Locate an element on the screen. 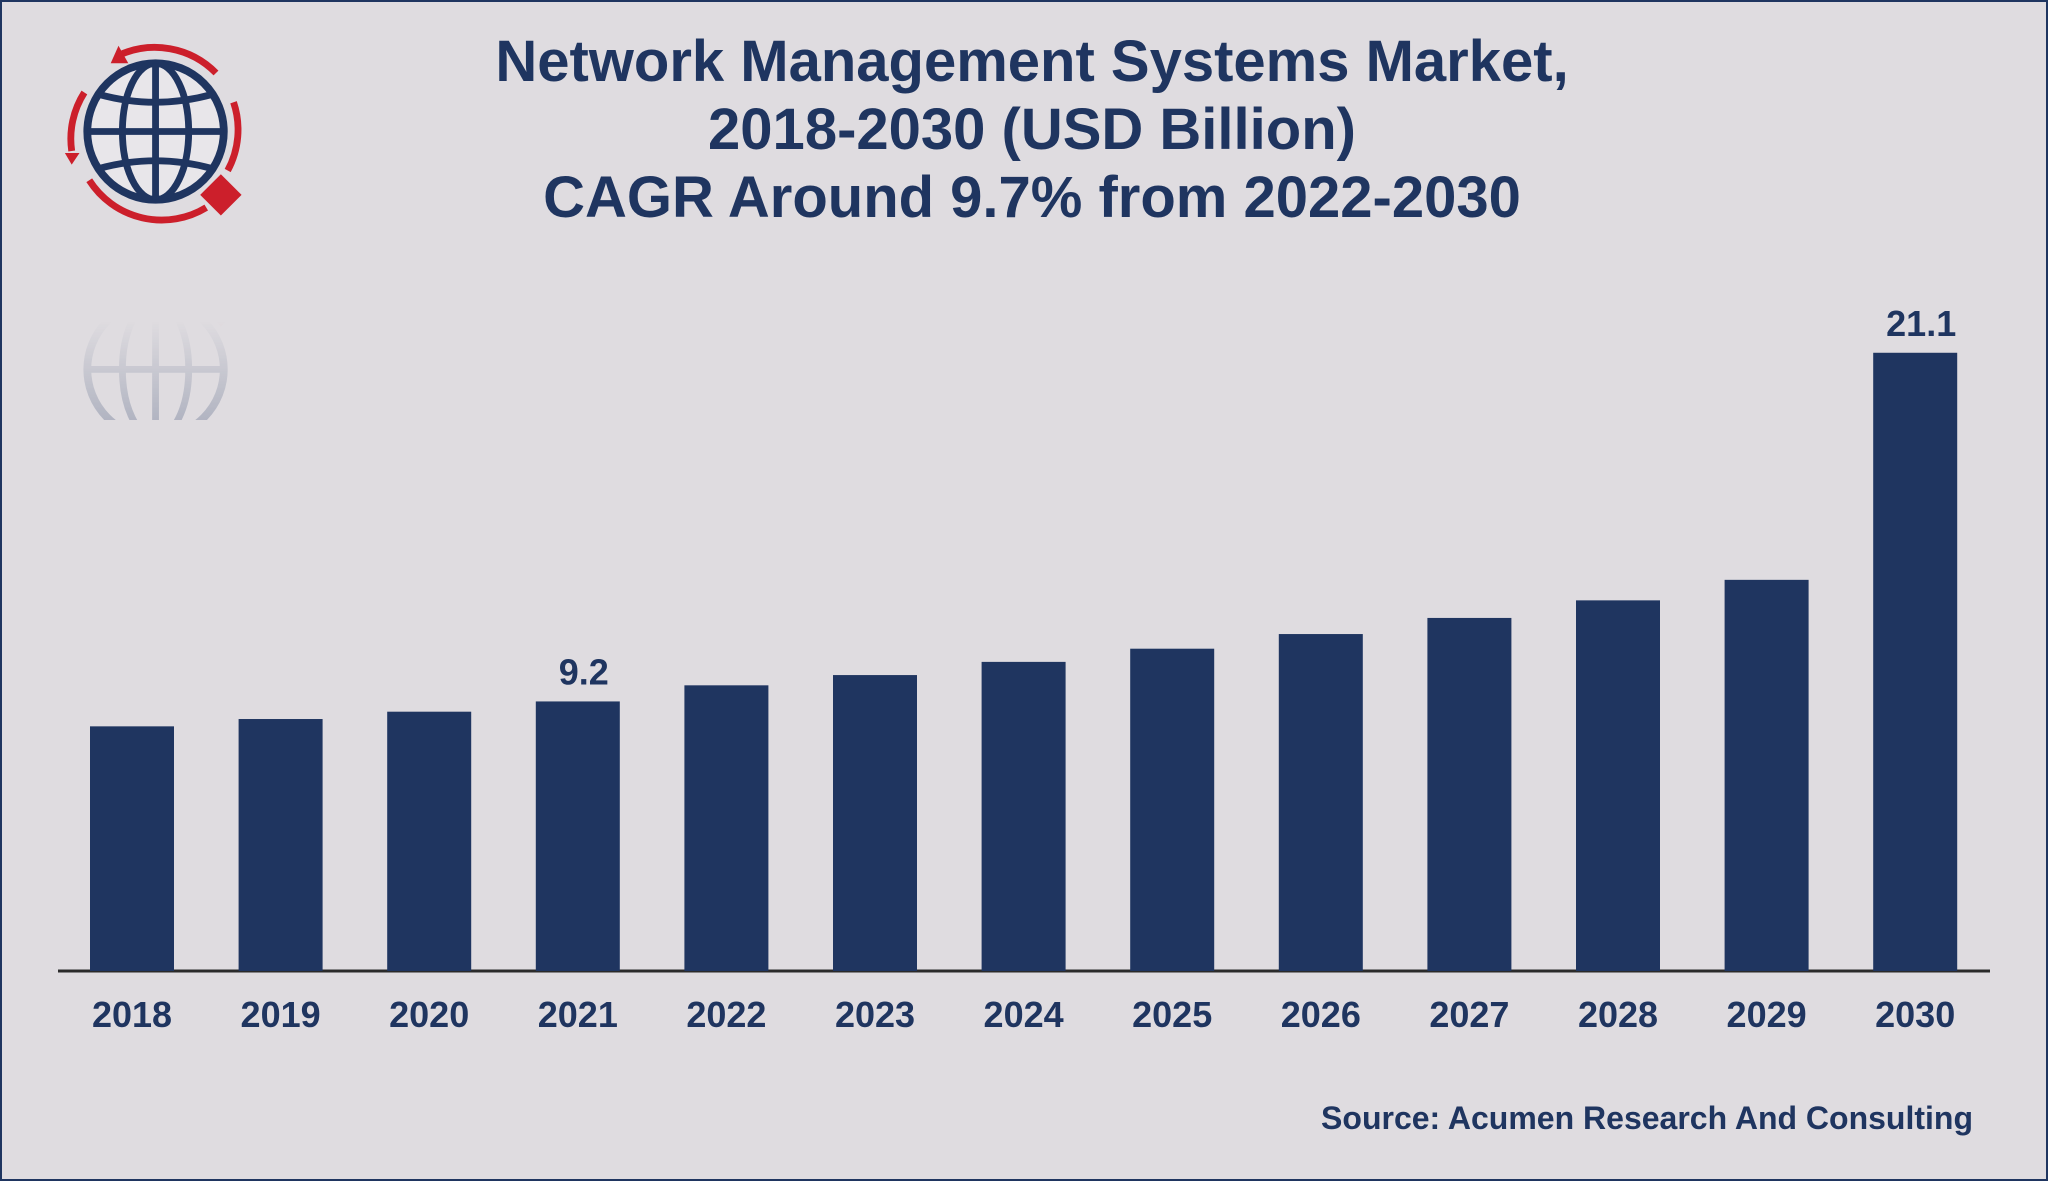 The width and height of the screenshot is (2048, 1181). title-line-1: Network Management Systems Market, is located at coordinates (1032, 61).